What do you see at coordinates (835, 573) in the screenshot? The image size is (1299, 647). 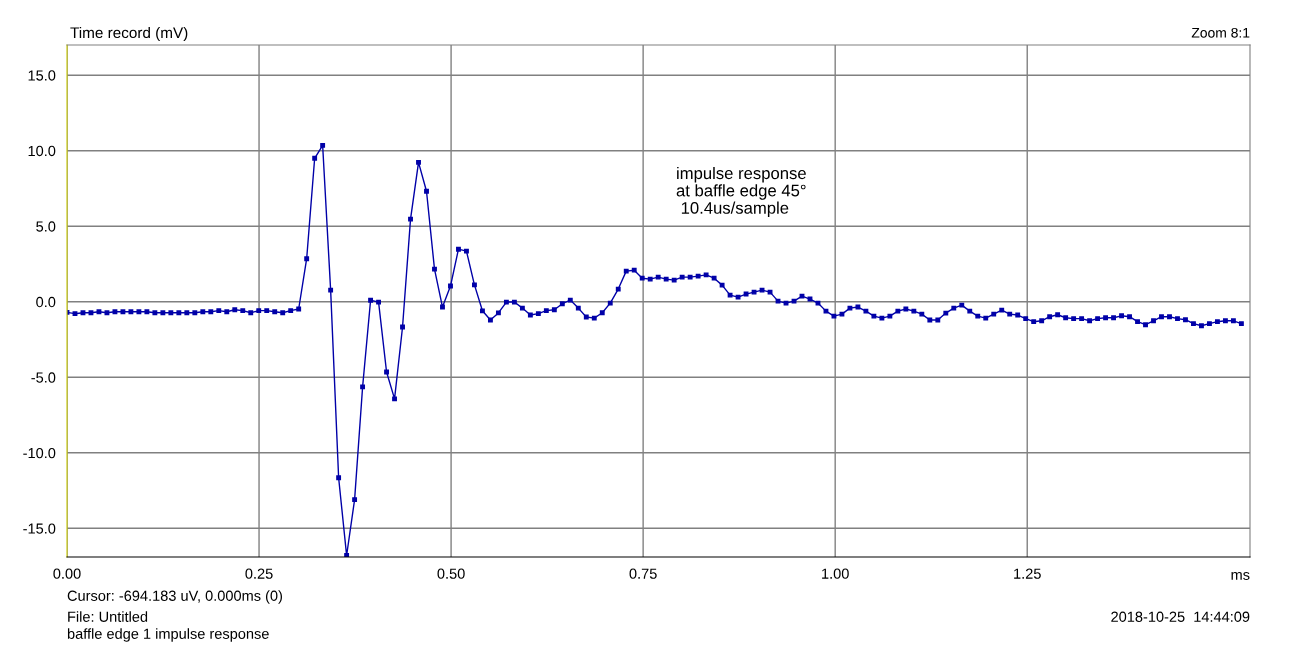 I see `x-tick-label: 1.00` at bounding box center [835, 573].